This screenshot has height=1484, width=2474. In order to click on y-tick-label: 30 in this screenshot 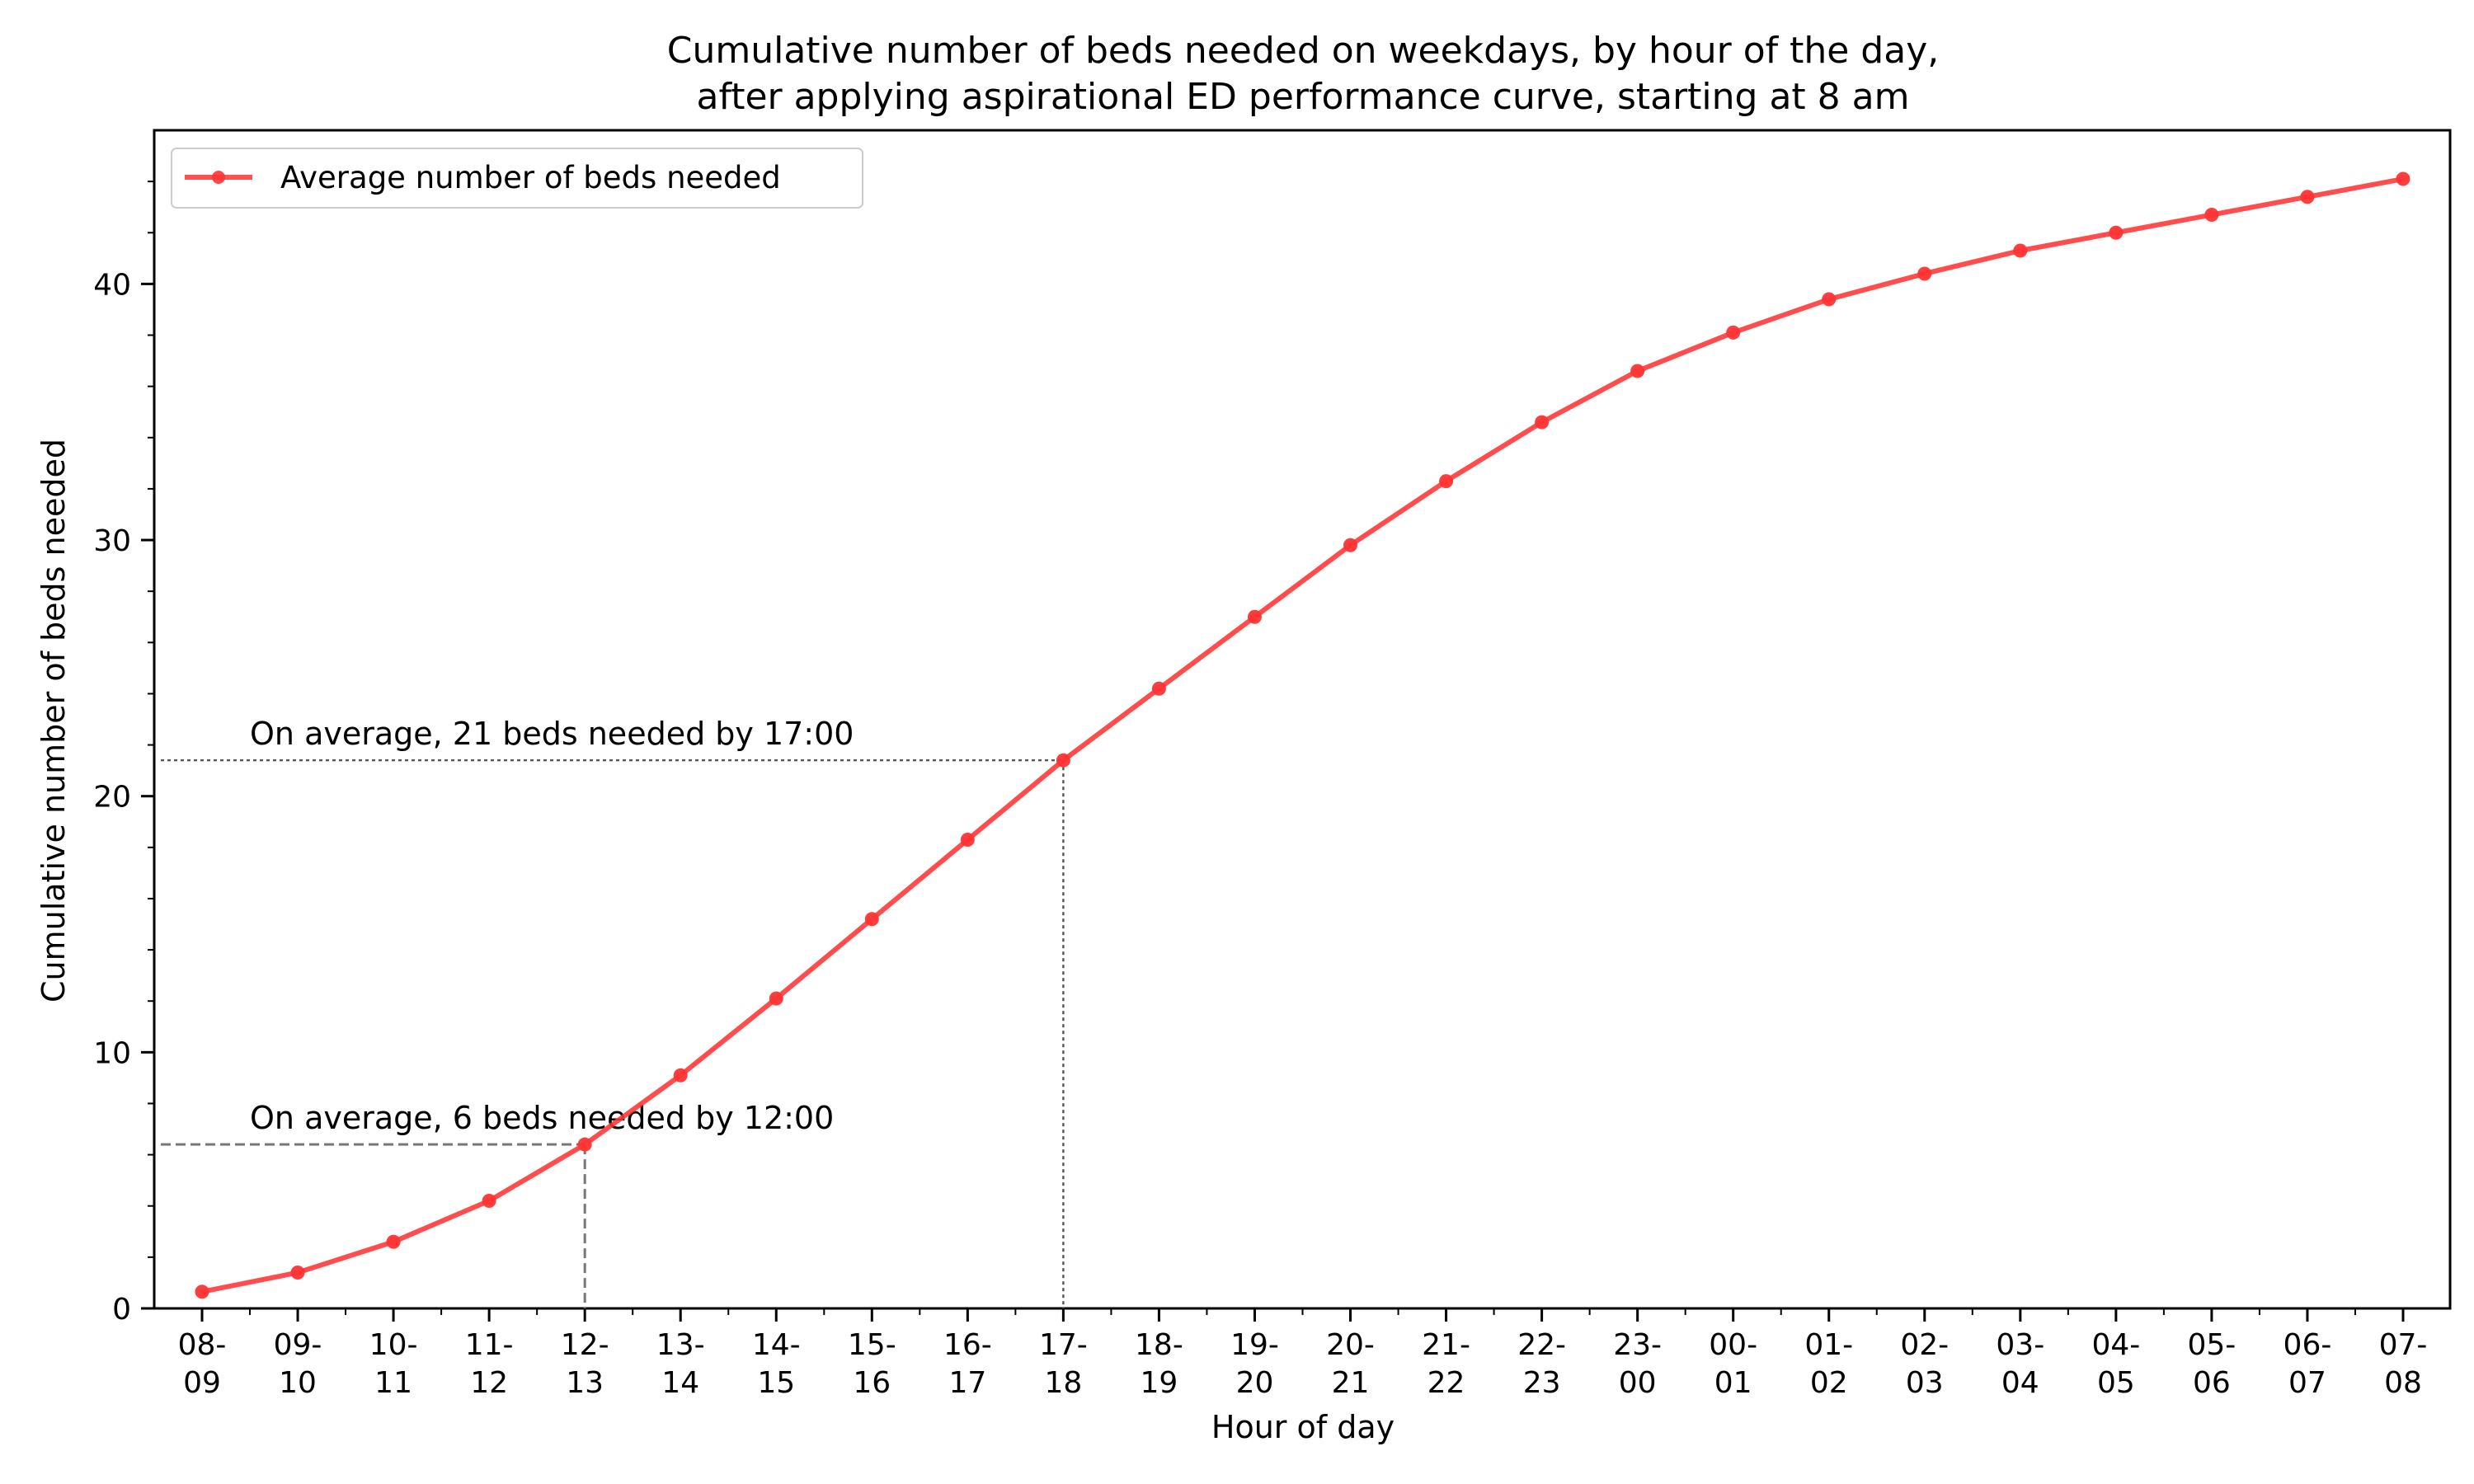, I will do `click(112, 541)`.